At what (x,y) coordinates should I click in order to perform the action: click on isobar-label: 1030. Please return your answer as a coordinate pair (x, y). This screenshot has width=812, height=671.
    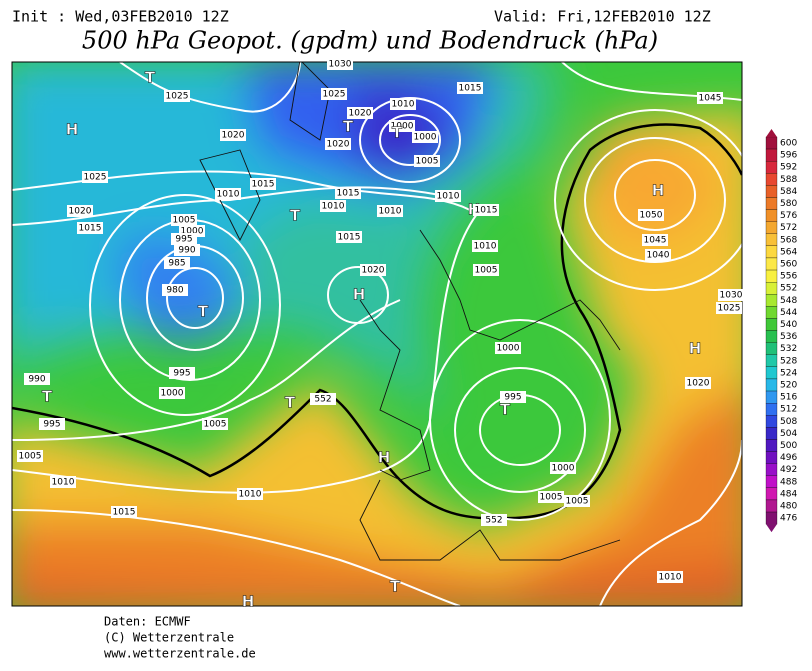
    Looking at the image, I should click on (340, 65).